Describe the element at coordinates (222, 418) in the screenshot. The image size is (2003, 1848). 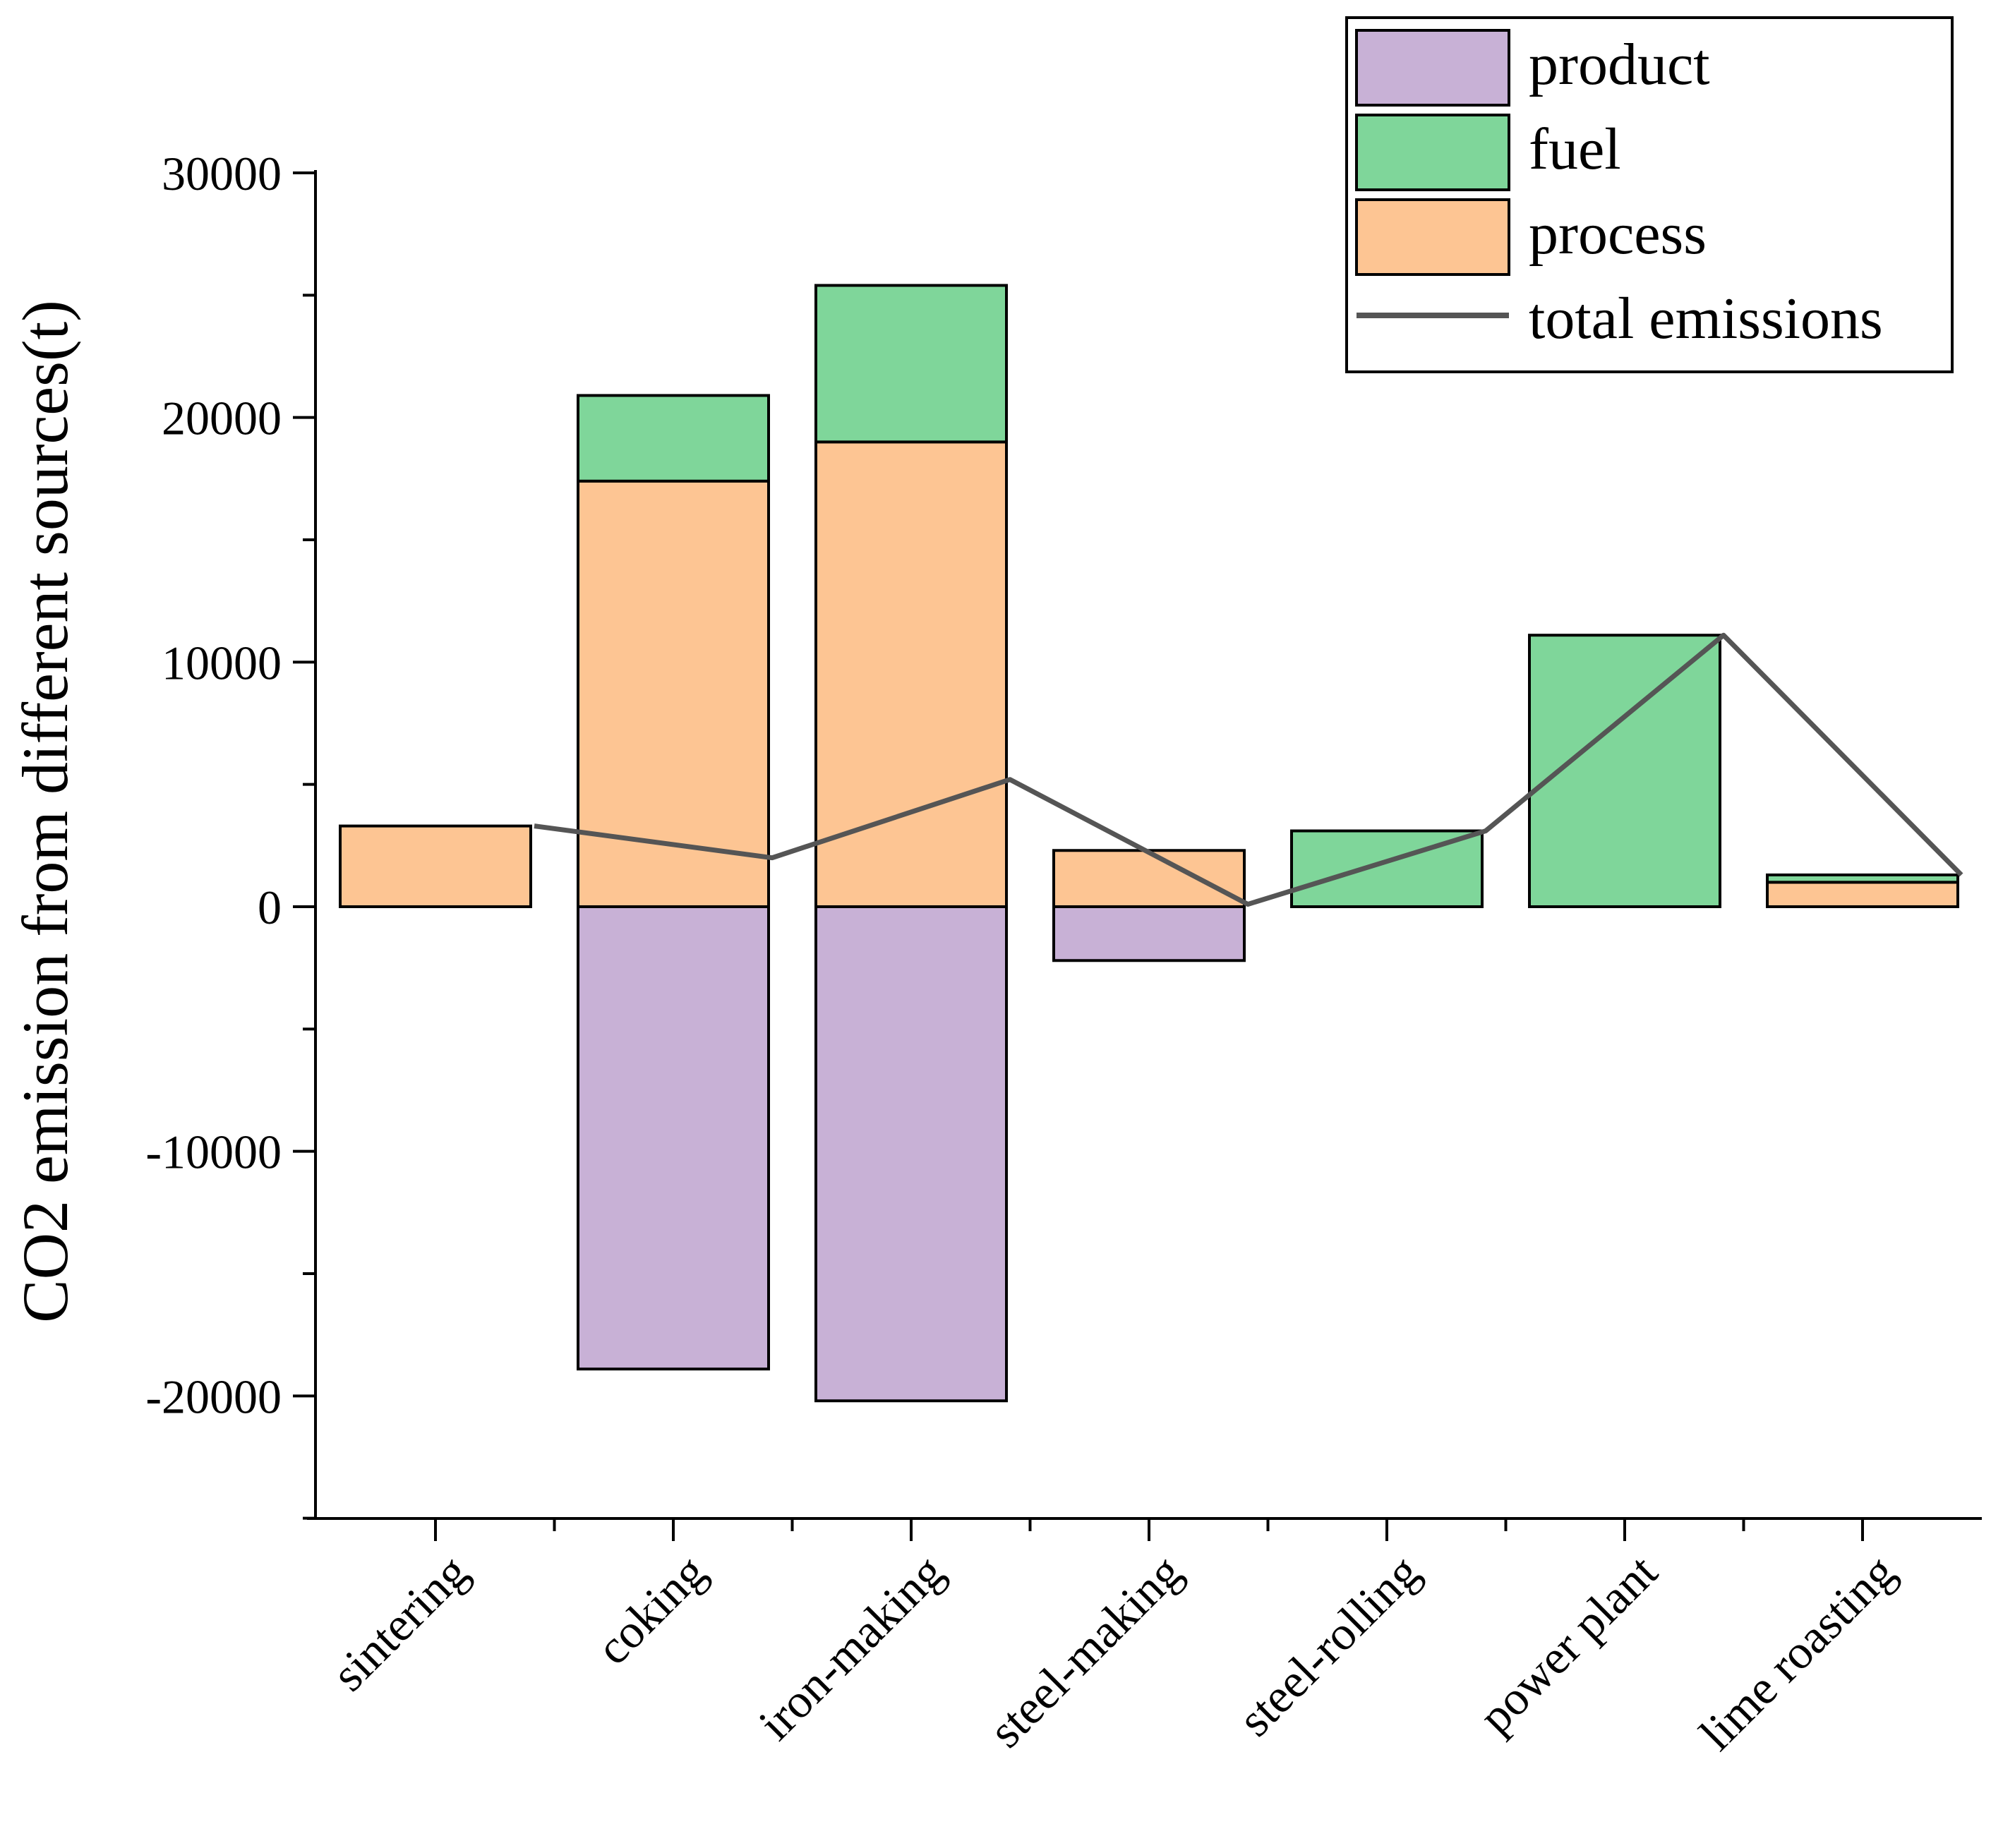
I see `y-tick-label: 20000` at that location.